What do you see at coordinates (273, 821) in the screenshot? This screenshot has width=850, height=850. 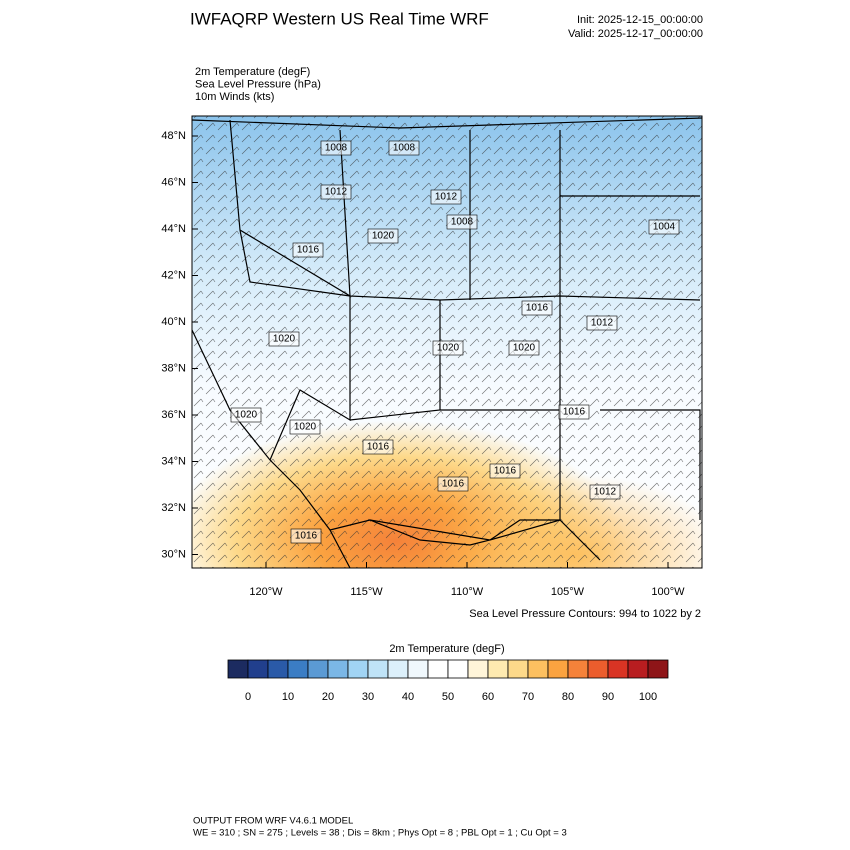 I see `footer-line: OUTPUT FROM WRF V4.6.1 MODEL` at bounding box center [273, 821].